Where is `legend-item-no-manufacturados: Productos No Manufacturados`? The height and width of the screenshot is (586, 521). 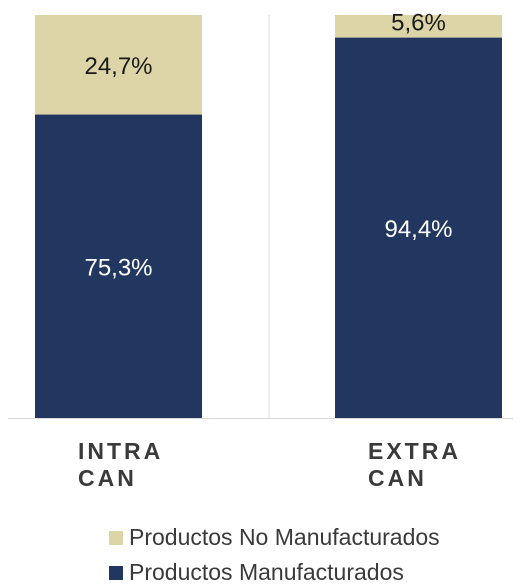 legend-item-no-manufacturados: Productos No Manufacturados is located at coordinates (274, 537).